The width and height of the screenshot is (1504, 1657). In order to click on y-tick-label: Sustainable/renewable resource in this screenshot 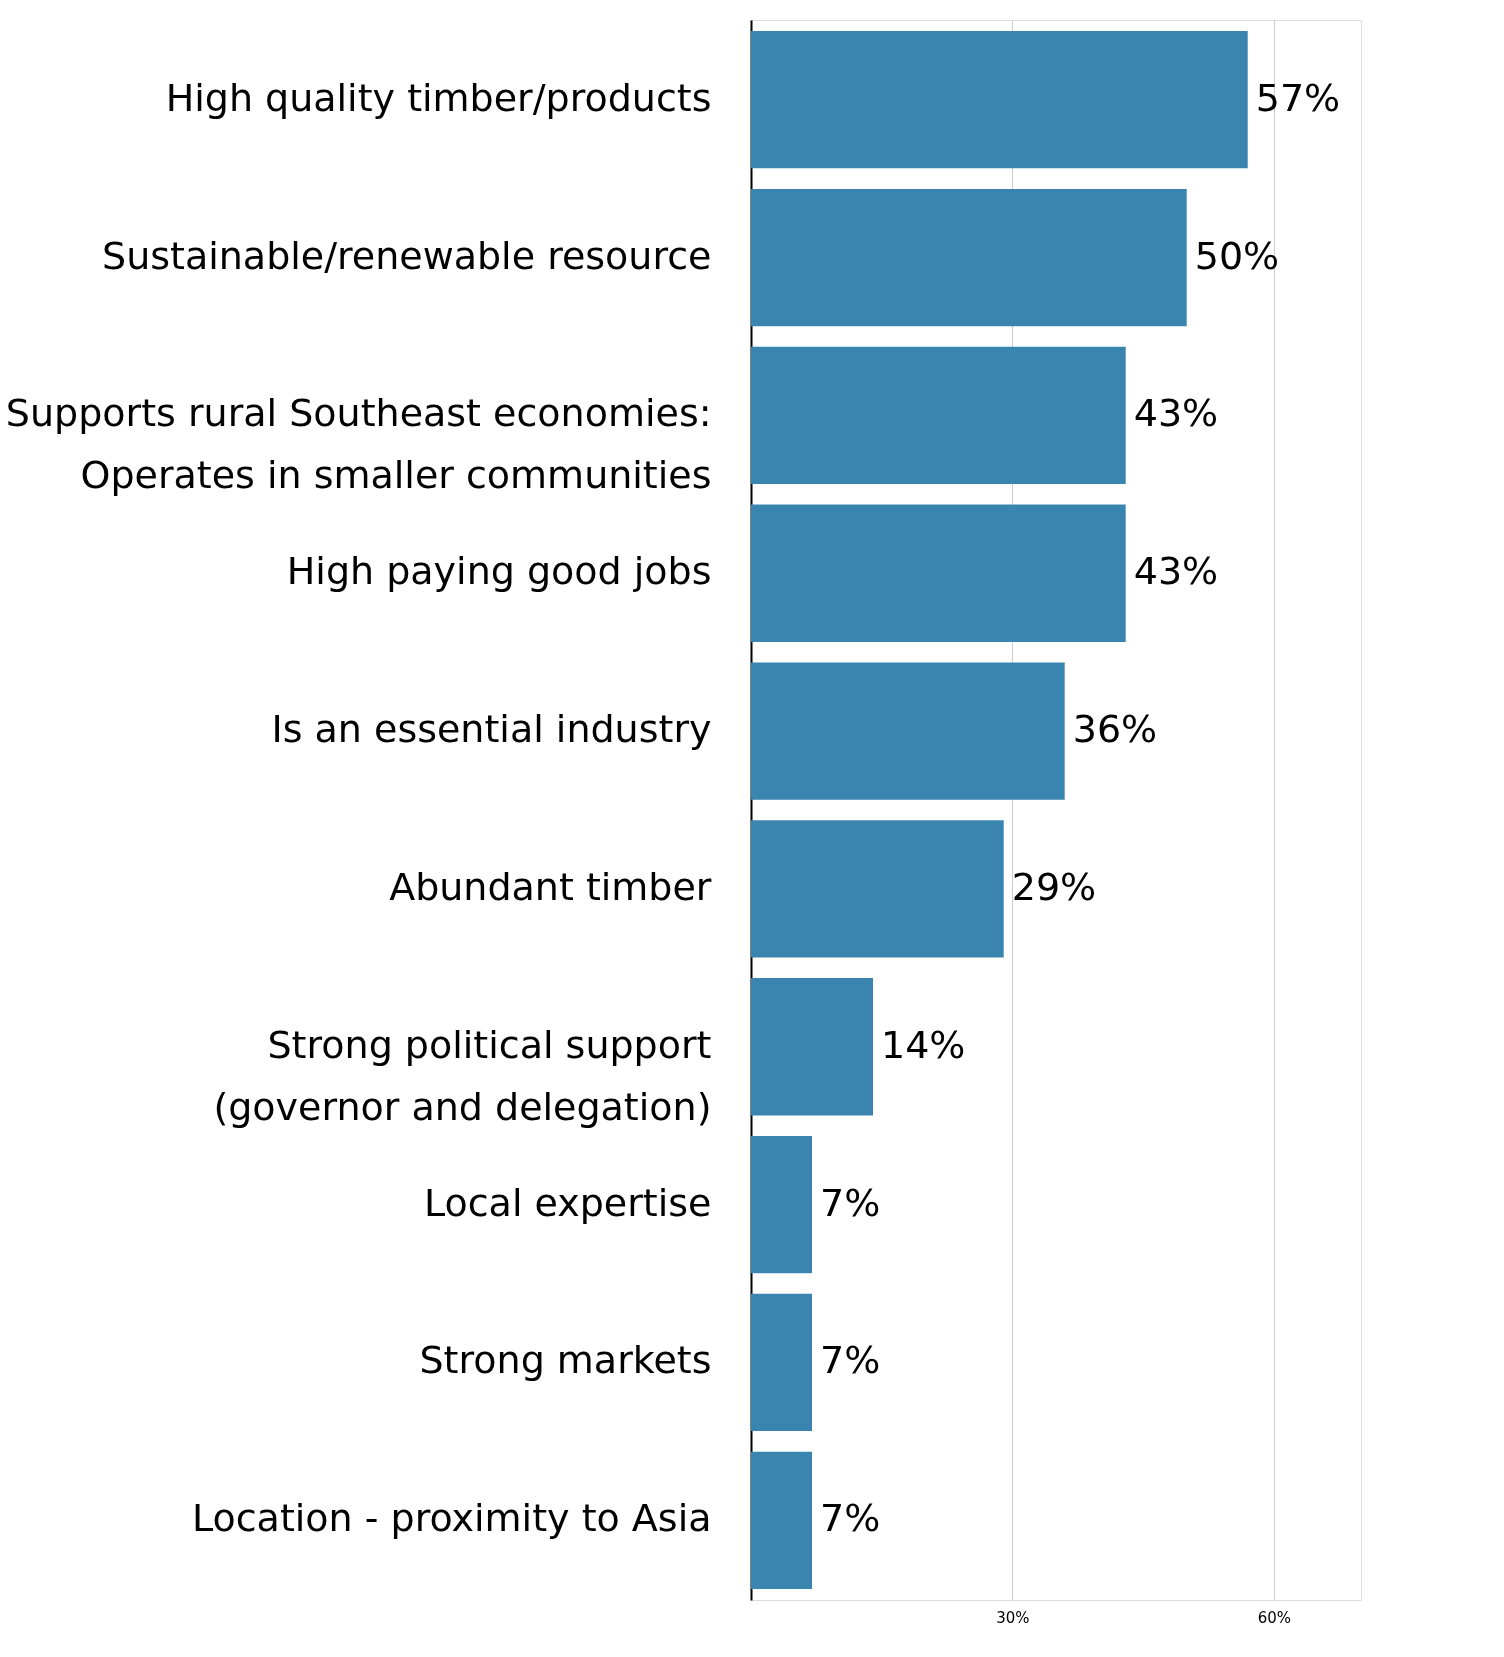, I will do `click(407, 255)`.